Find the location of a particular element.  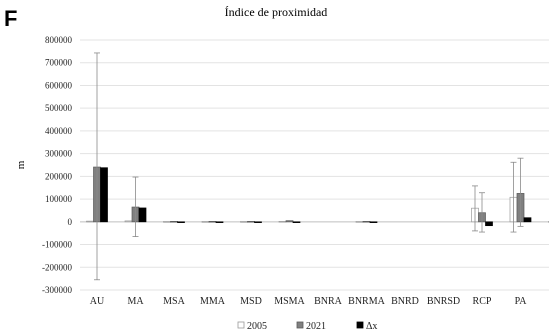

x-tick-label: MSMA is located at coordinates (289, 301).